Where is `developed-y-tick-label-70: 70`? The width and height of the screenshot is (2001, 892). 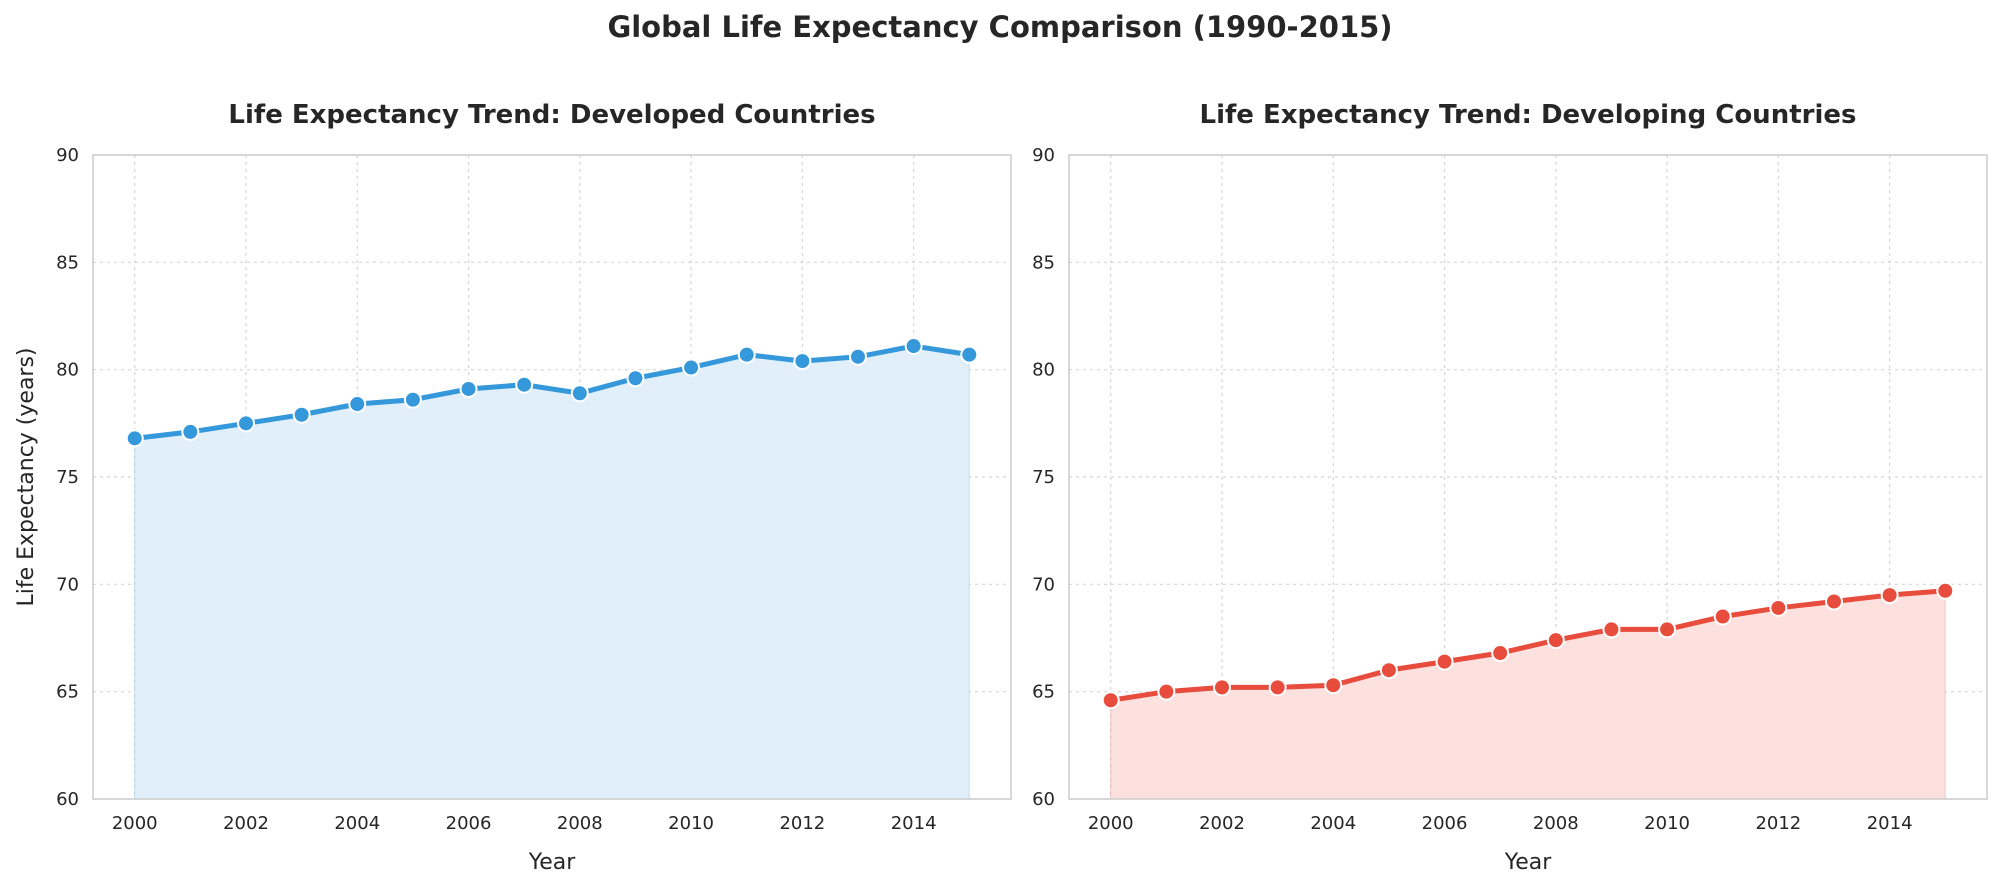 developed-y-tick-label-70: 70 is located at coordinates (67, 584).